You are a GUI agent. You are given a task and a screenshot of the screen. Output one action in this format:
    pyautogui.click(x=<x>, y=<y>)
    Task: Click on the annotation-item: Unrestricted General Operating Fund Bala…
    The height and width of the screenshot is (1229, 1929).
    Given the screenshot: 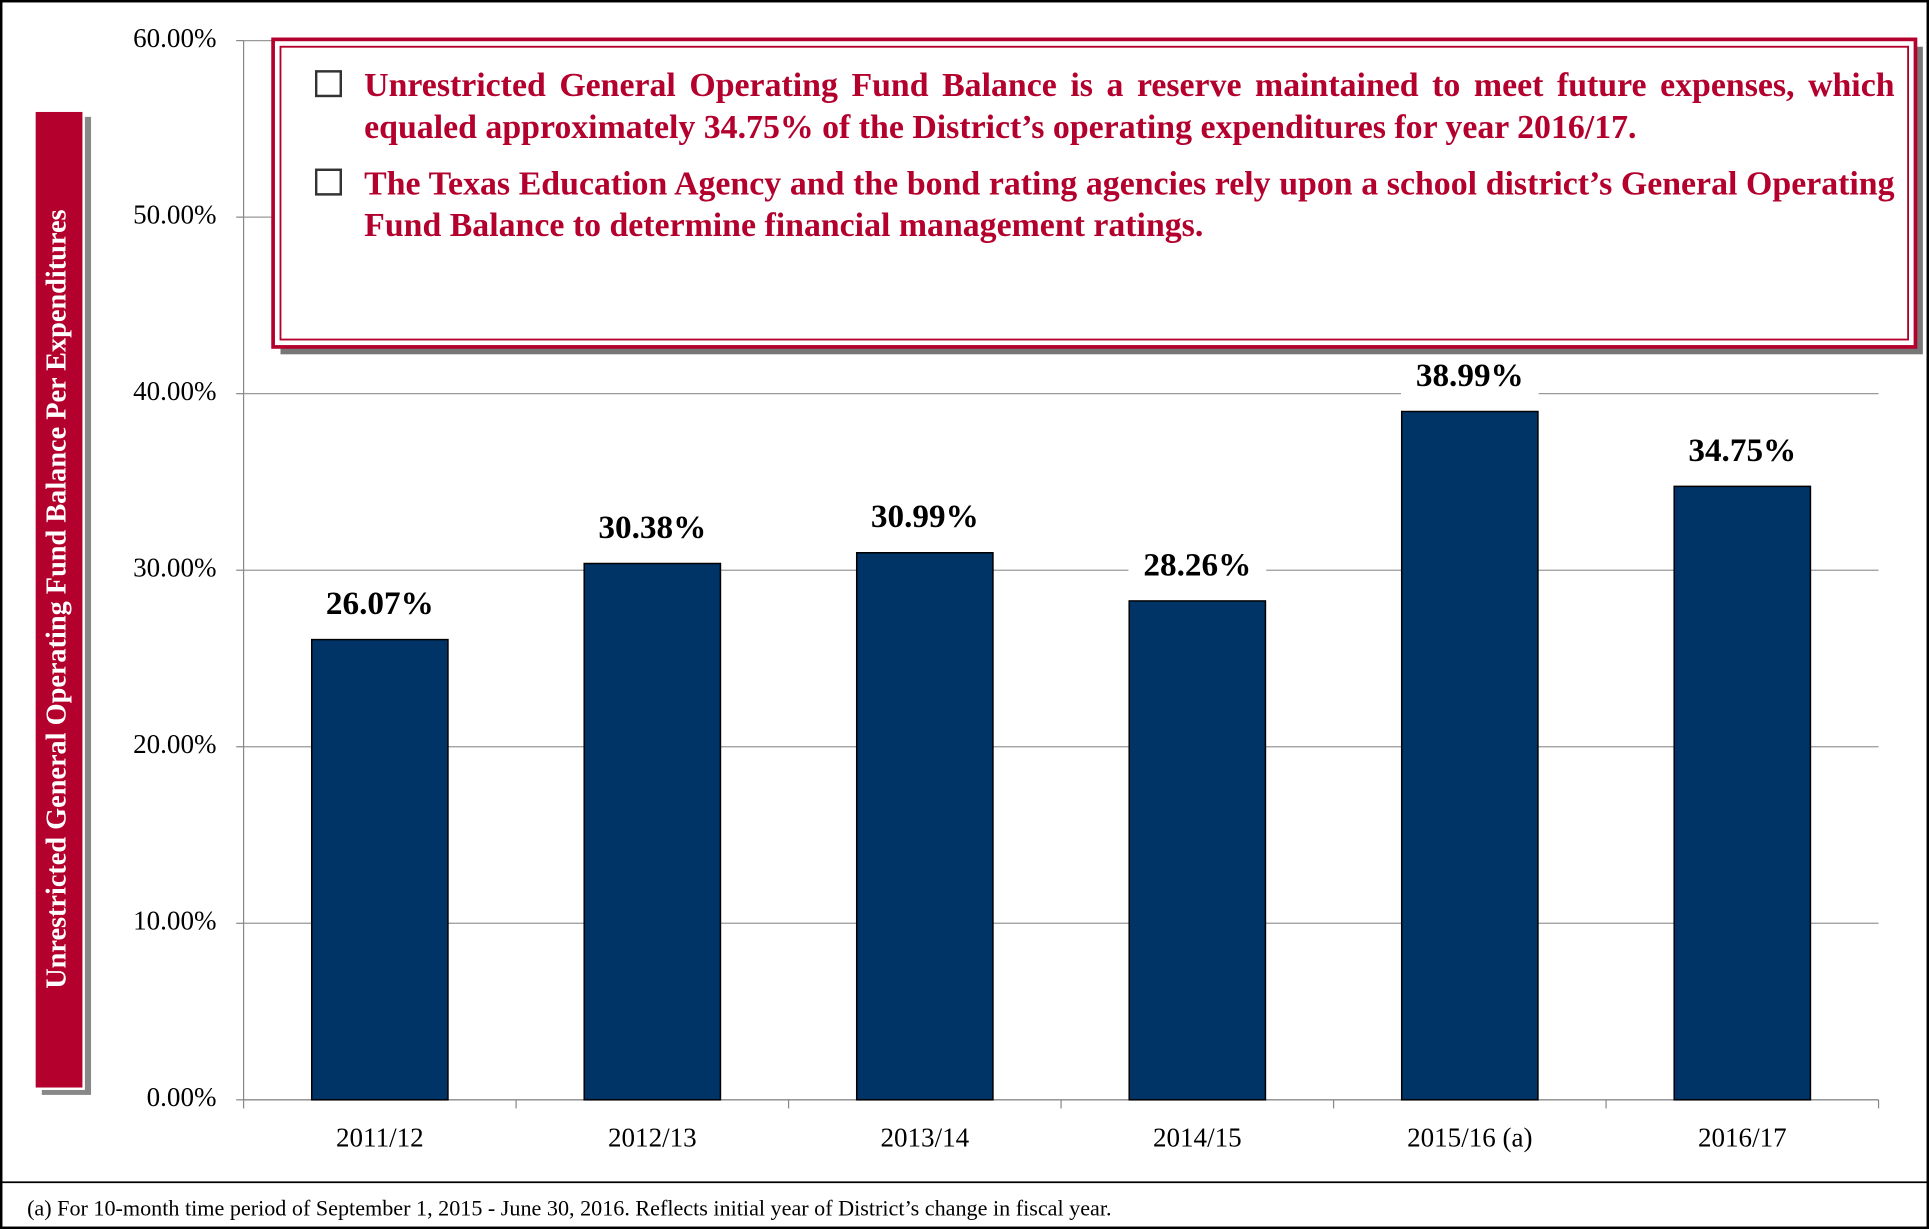 What is the action you would take?
    pyautogui.click(x=1104, y=106)
    